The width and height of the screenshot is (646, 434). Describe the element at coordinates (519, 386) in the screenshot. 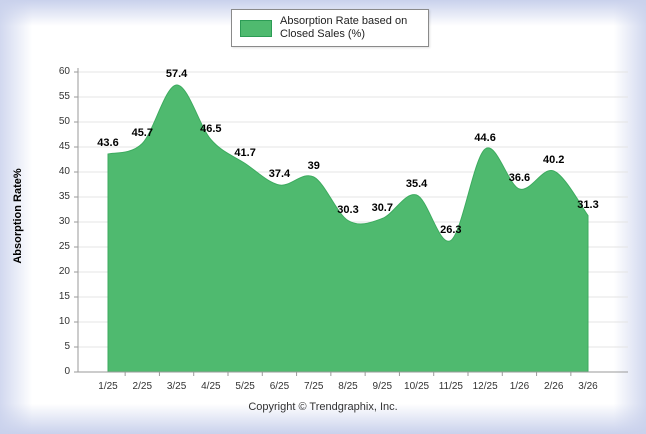

I see `x-tick-label: 1/26` at that location.